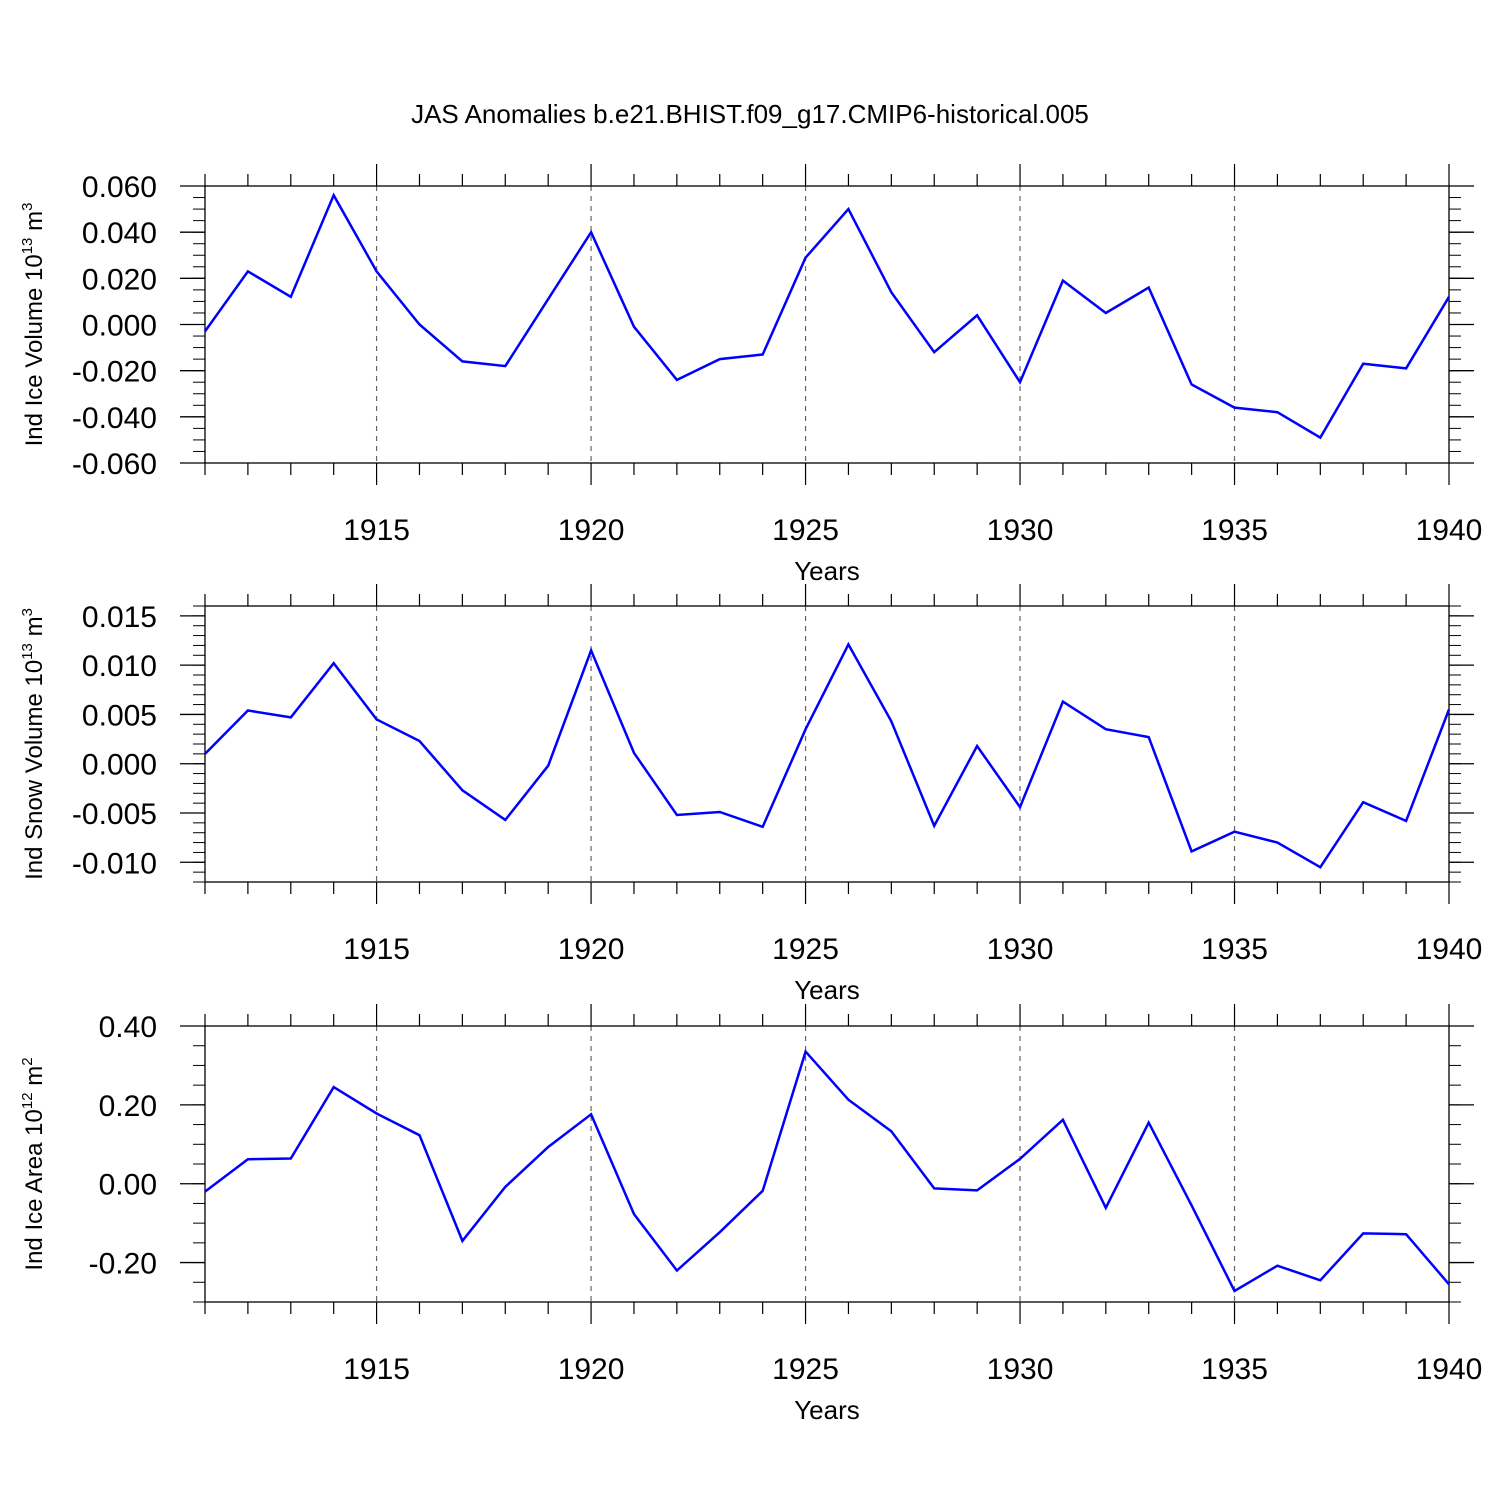 The width and height of the screenshot is (1500, 1500). I want to click on y-tick-label: 0.060, so click(119, 187).